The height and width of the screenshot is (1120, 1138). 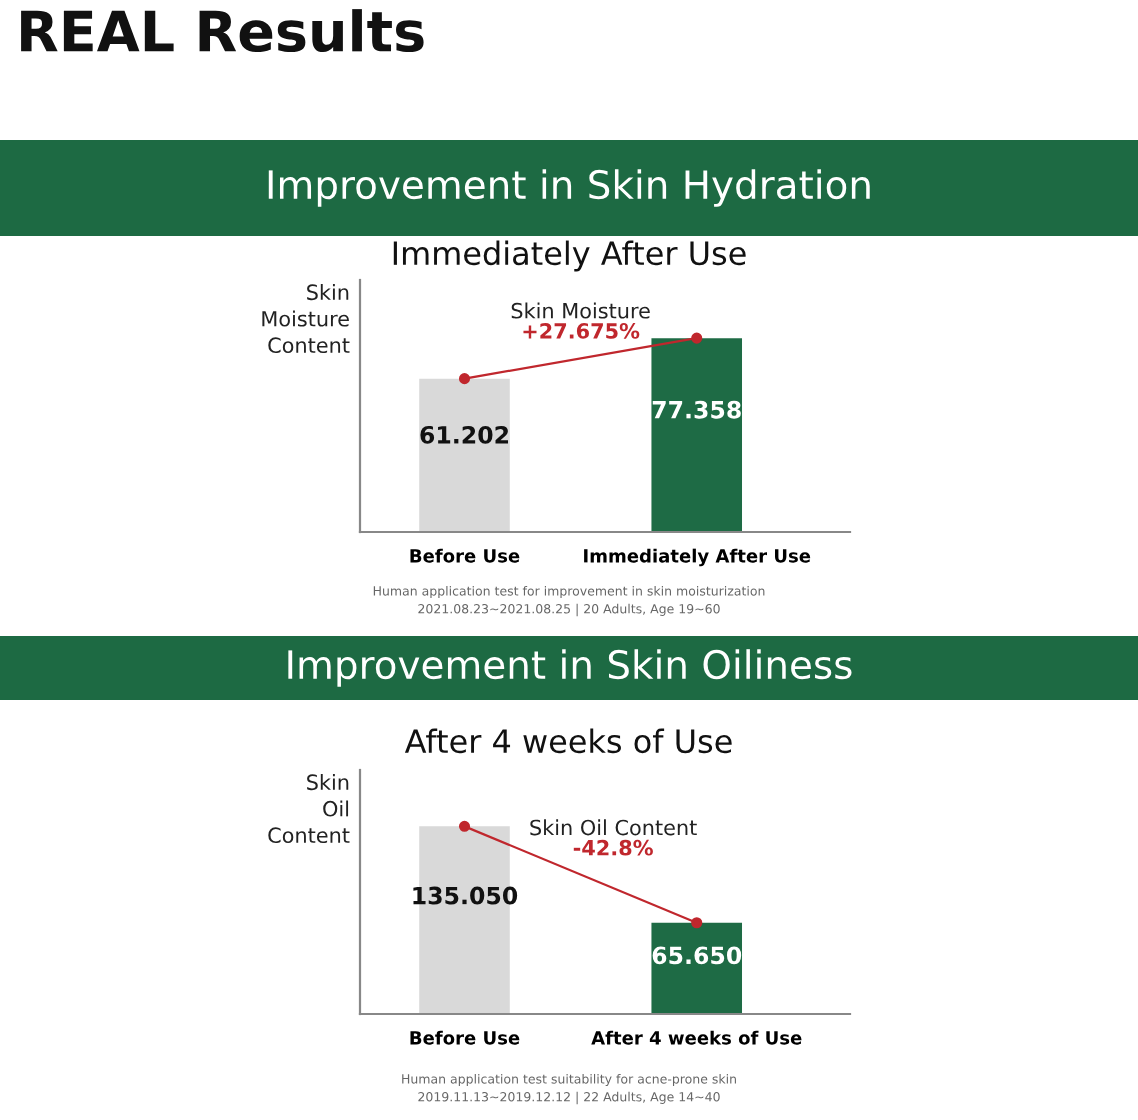 I want to click on text: REAL Results, so click(x=222, y=31).